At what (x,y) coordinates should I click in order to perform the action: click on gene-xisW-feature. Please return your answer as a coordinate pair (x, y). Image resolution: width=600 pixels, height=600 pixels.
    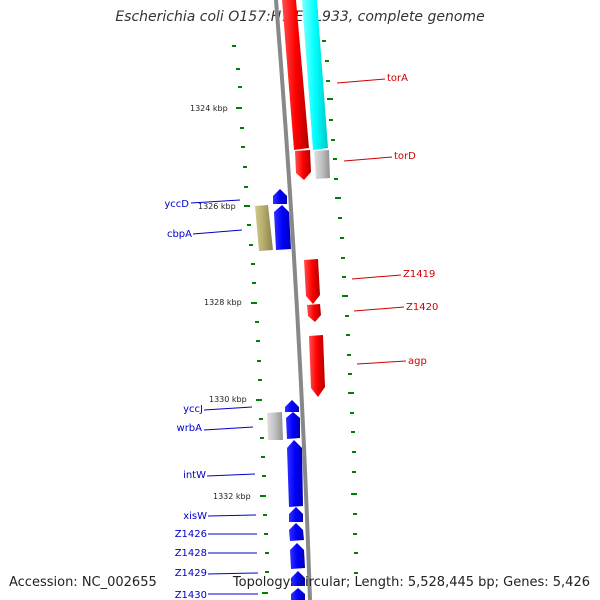
    Looking at the image, I should click on (296, 514).